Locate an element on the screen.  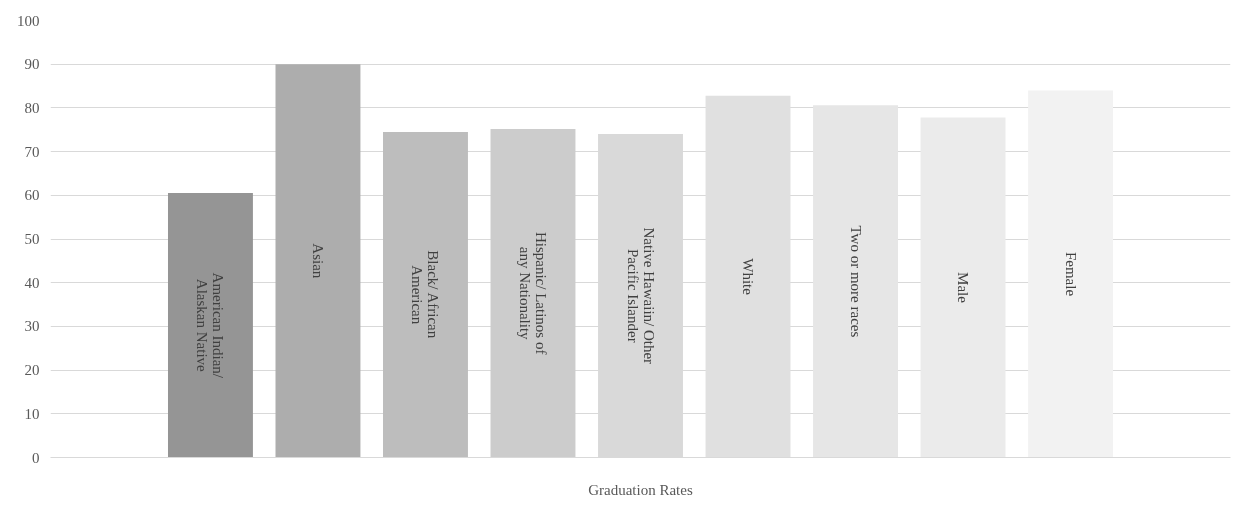
y-tick-label: 90 is located at coordinates (32, 64).